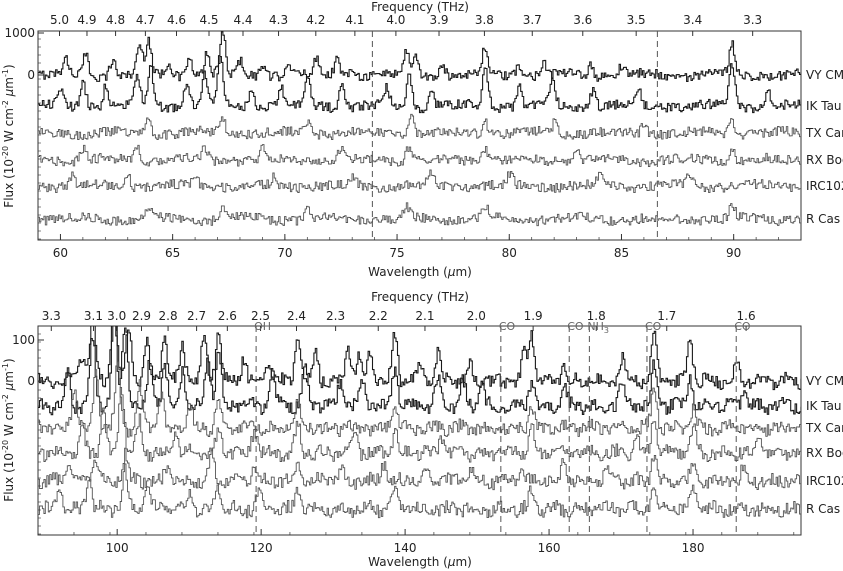 This screenshot has width=843, height=571. Describe the element at coordinates (8, 429) in the screenshot. I see `bottom-y-axis-title: Flux (10-20 W cm-2 μm-1)` at that location.